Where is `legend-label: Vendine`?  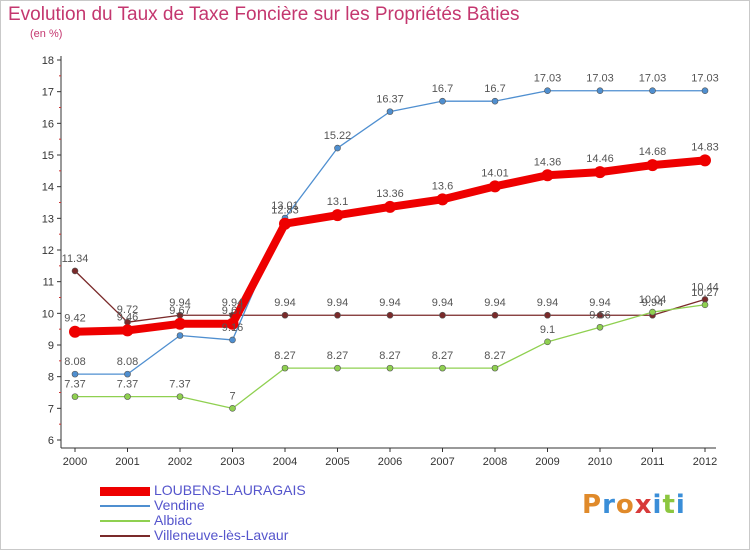 legend-label: Vendine is located at coordinates (179, 505).